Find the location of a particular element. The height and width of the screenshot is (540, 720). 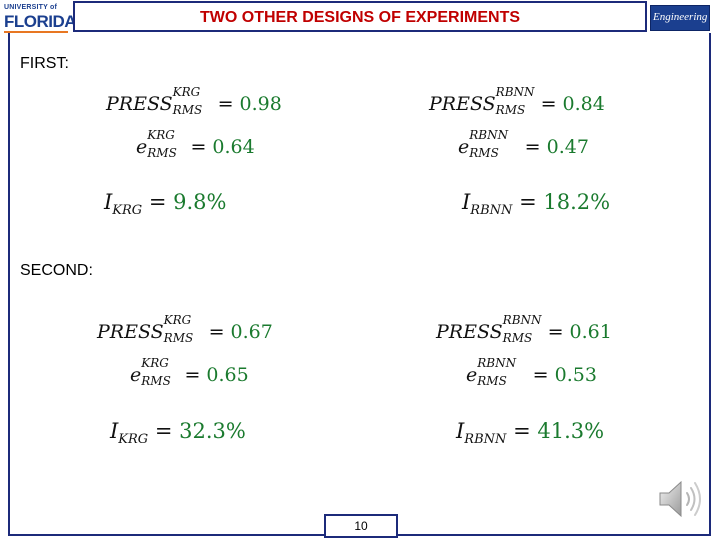

first-rbnn-press-formula: PRESSRBNNRMSRBNN = 0.84 is located at coordinates (517, 101).